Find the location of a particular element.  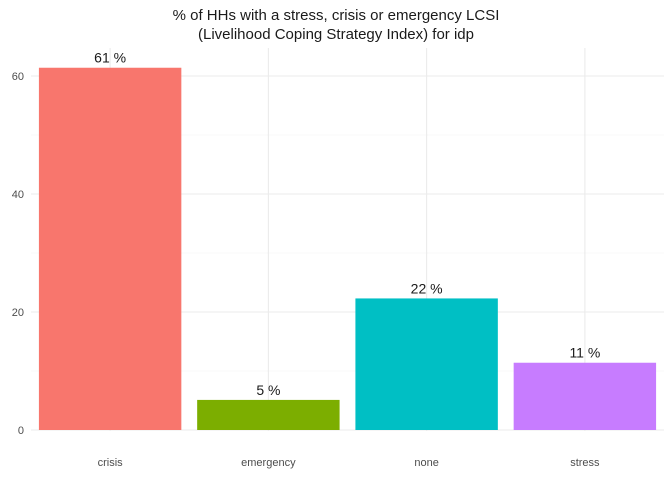

x-tick-label: crisis is located at coordinates (111, 463).